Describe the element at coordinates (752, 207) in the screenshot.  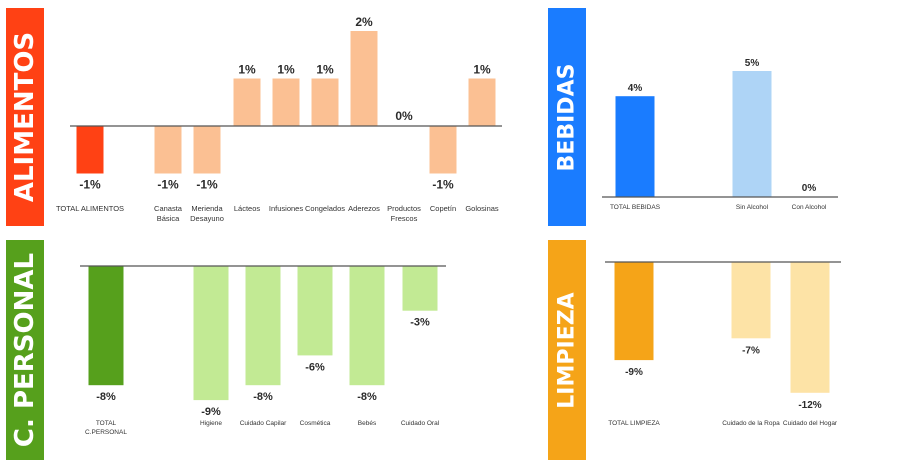
I see `bebidas-category-label: Sin Alcohol` at that location.